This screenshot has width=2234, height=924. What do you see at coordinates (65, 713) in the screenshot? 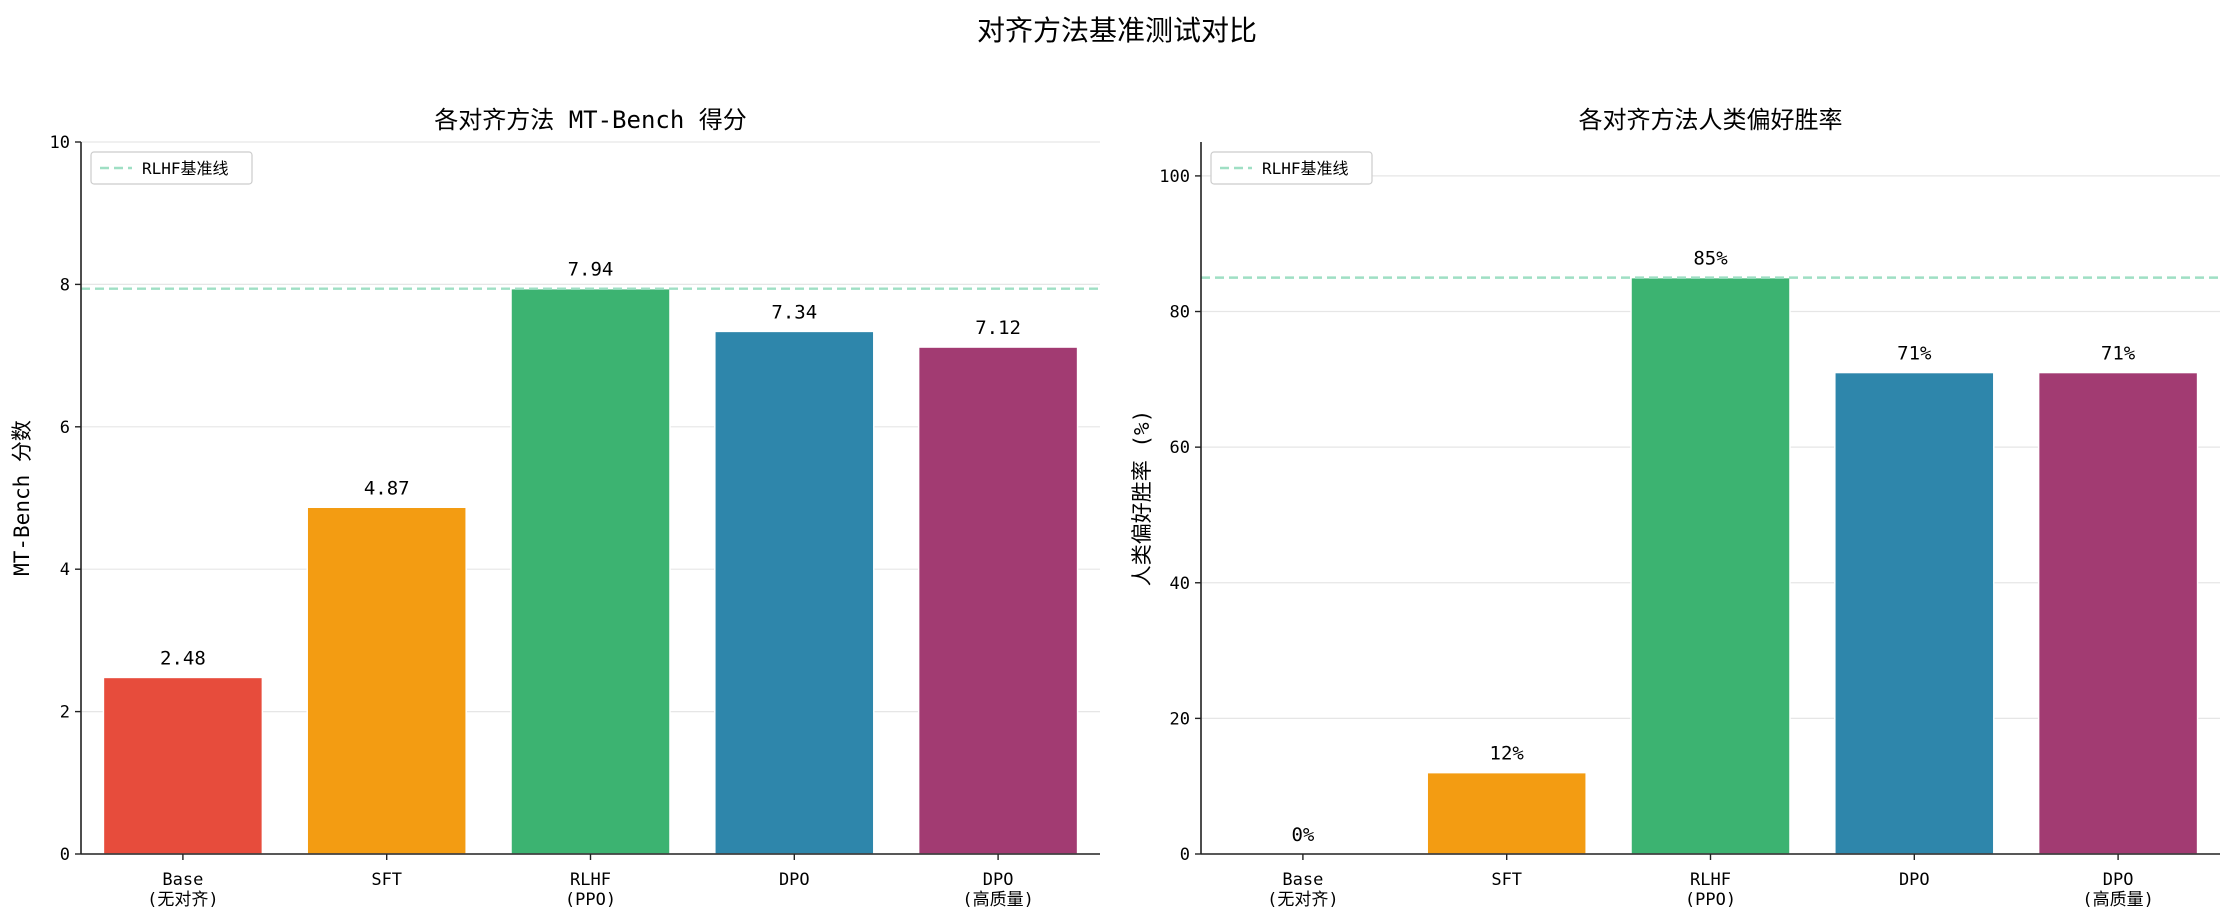
I see `y-tick-label: 2` at bounding box center [65, 713].